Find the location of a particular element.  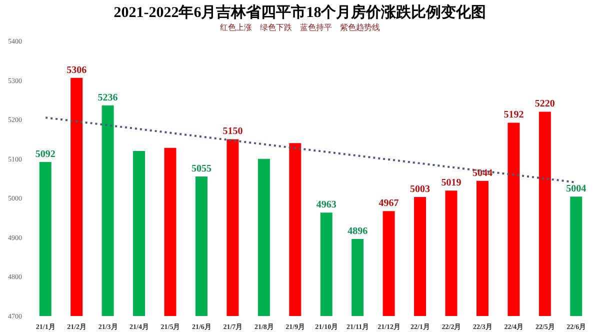

data-label: 5019 is located at coordinates (451, 183).